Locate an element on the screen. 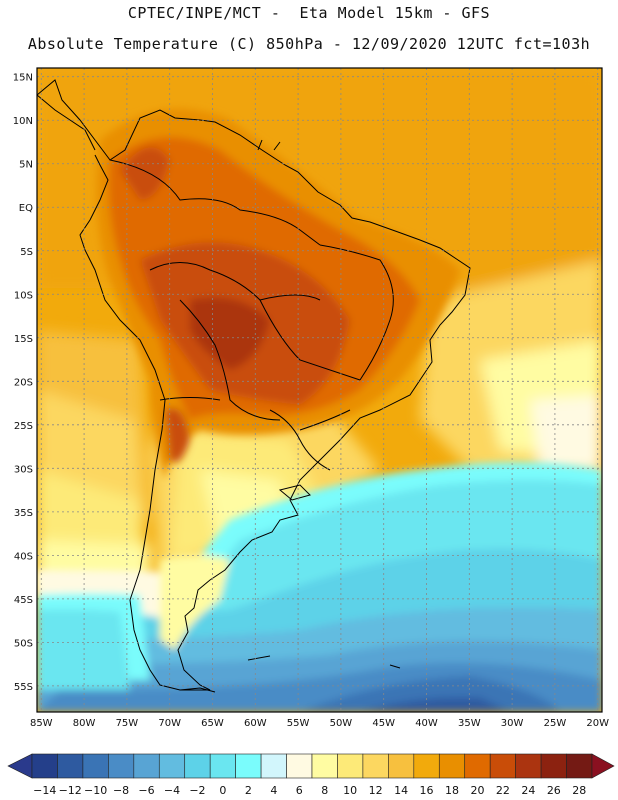 The height and width of the screenshot is (800, 618). lat-label: 15N is located at coordinates (23, 78).